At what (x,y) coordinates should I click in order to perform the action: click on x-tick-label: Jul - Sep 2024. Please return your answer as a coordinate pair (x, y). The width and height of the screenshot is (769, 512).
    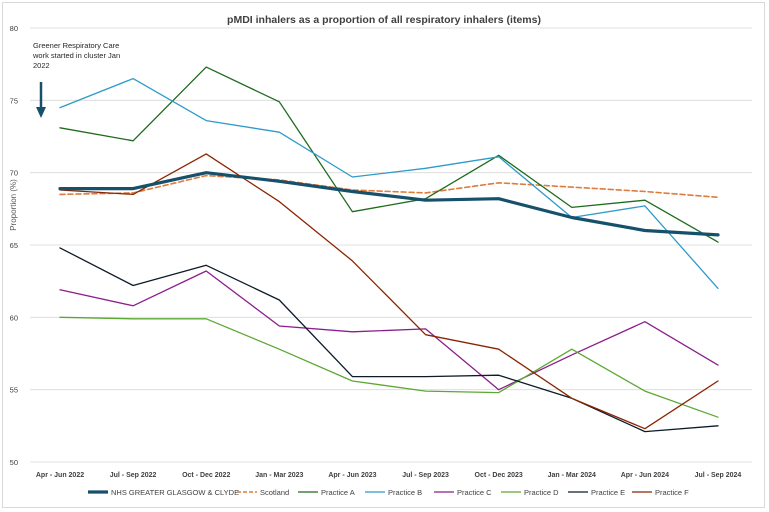
    Looking at the image, I should click on (718, 475).